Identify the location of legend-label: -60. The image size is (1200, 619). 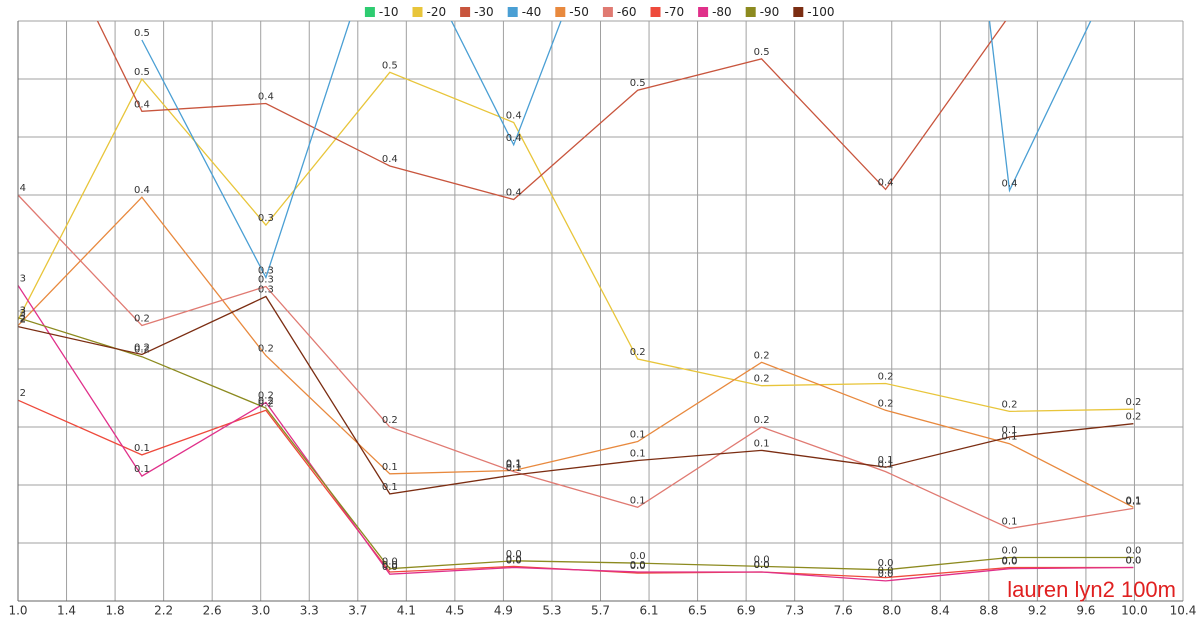
(627, 12).